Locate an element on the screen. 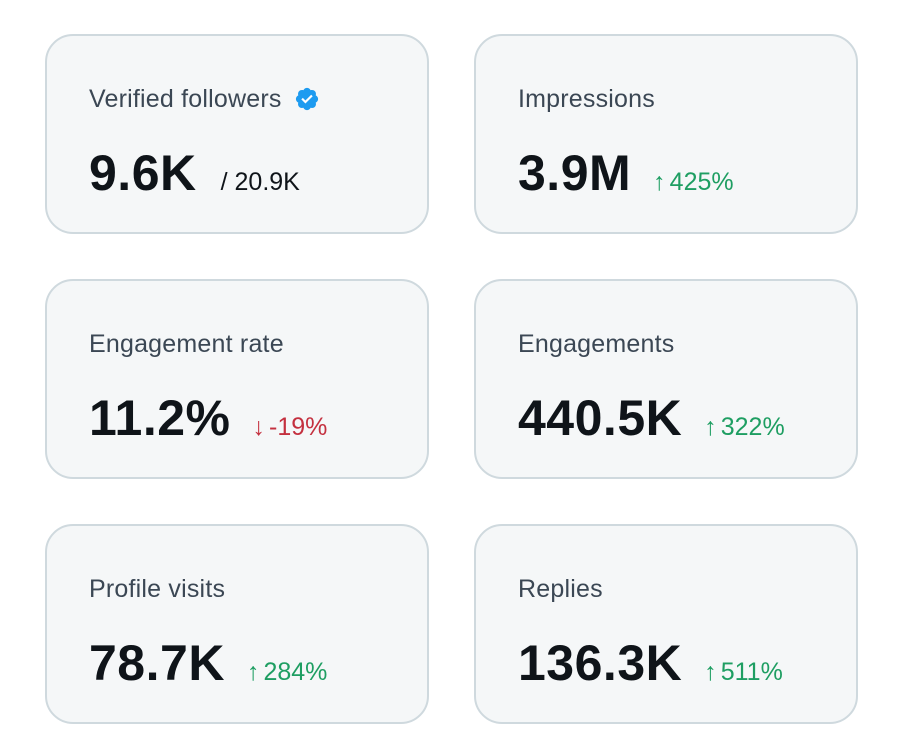 The height and width of the screenshot is (750, 904). arrow-down-icon: ↓ is located at coordinates (259, 427).